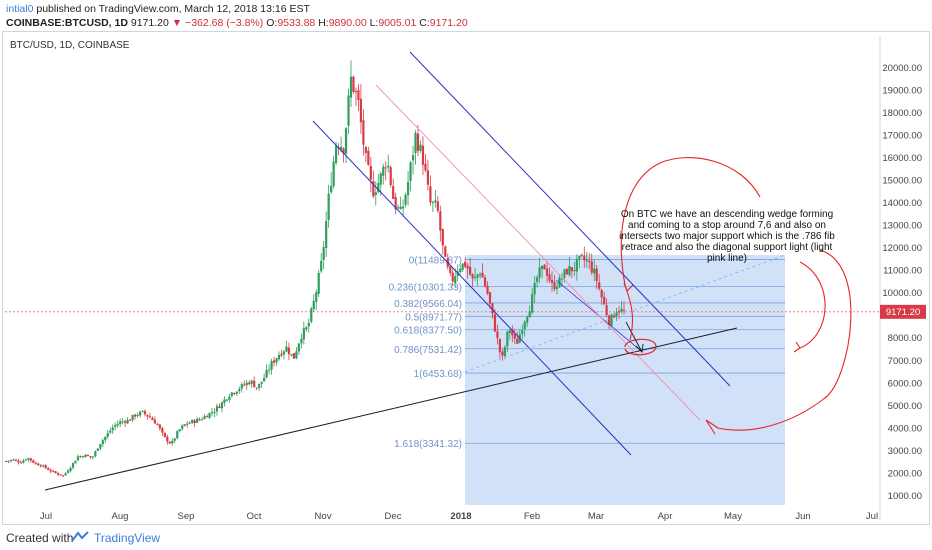 The height and width of the screenshot is (550, 932). Describe the element at coordinates (81, 537) in the screenshot. I see `tradingview-logo-icon` at that location.